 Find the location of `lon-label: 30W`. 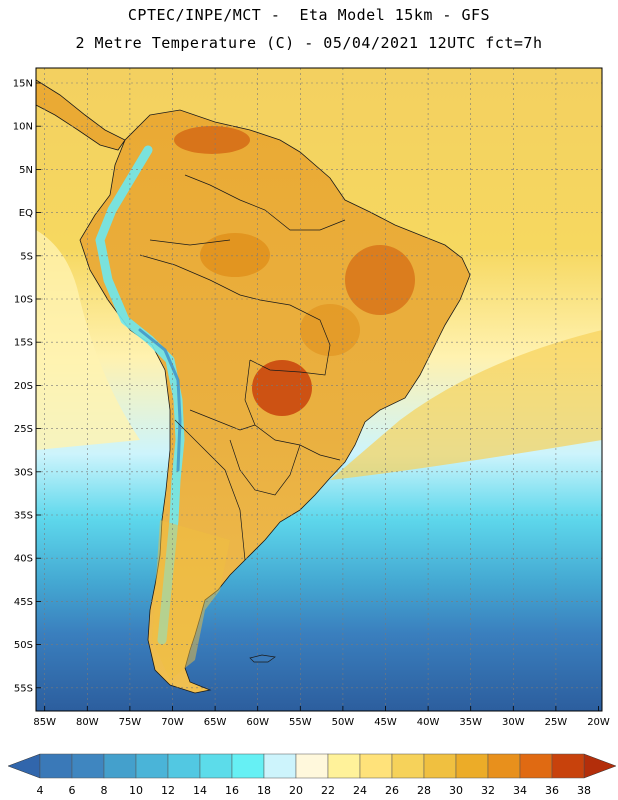

lon-label: 30W is located at coordinates (513, 722).